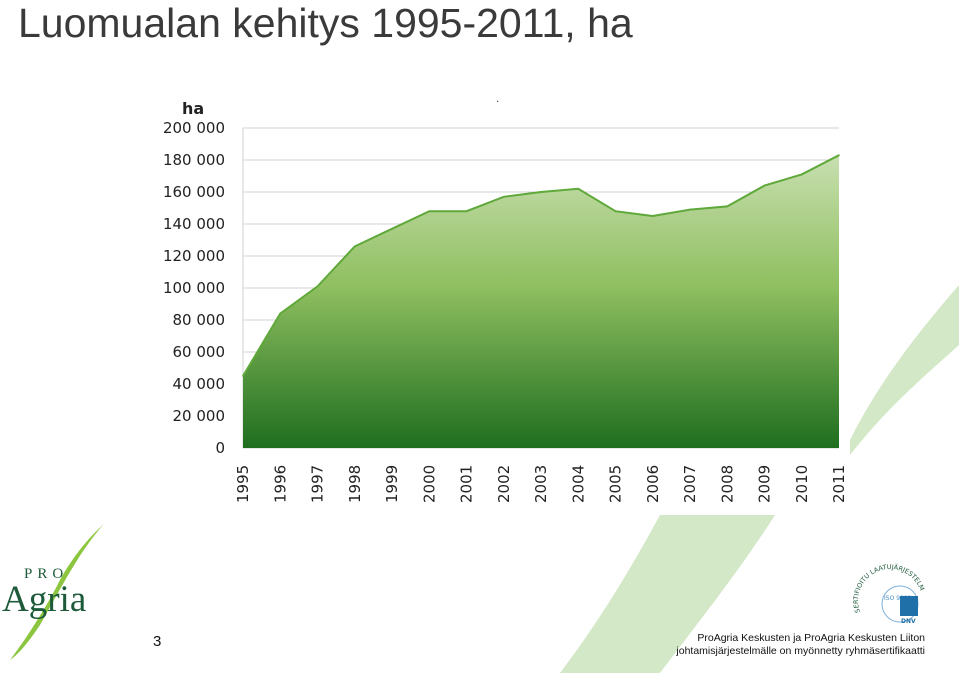  What do you see at coordinates (243, 484) in the screenshot?
I see `x-tick-label: 1995` at bounding box center [243, 484].